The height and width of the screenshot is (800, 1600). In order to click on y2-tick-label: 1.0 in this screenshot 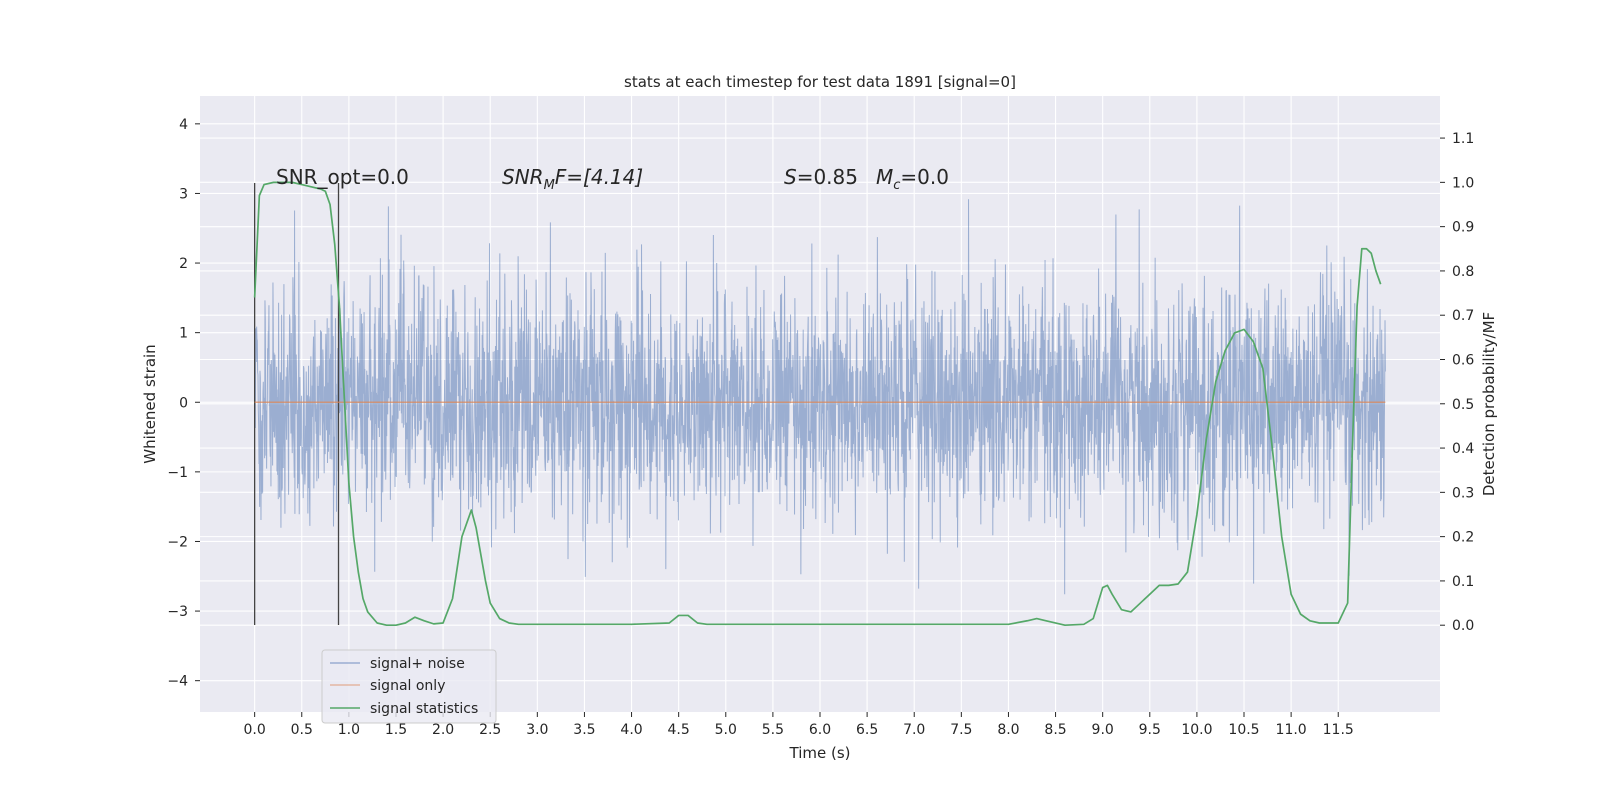, I will do `click(1463, 183)`.